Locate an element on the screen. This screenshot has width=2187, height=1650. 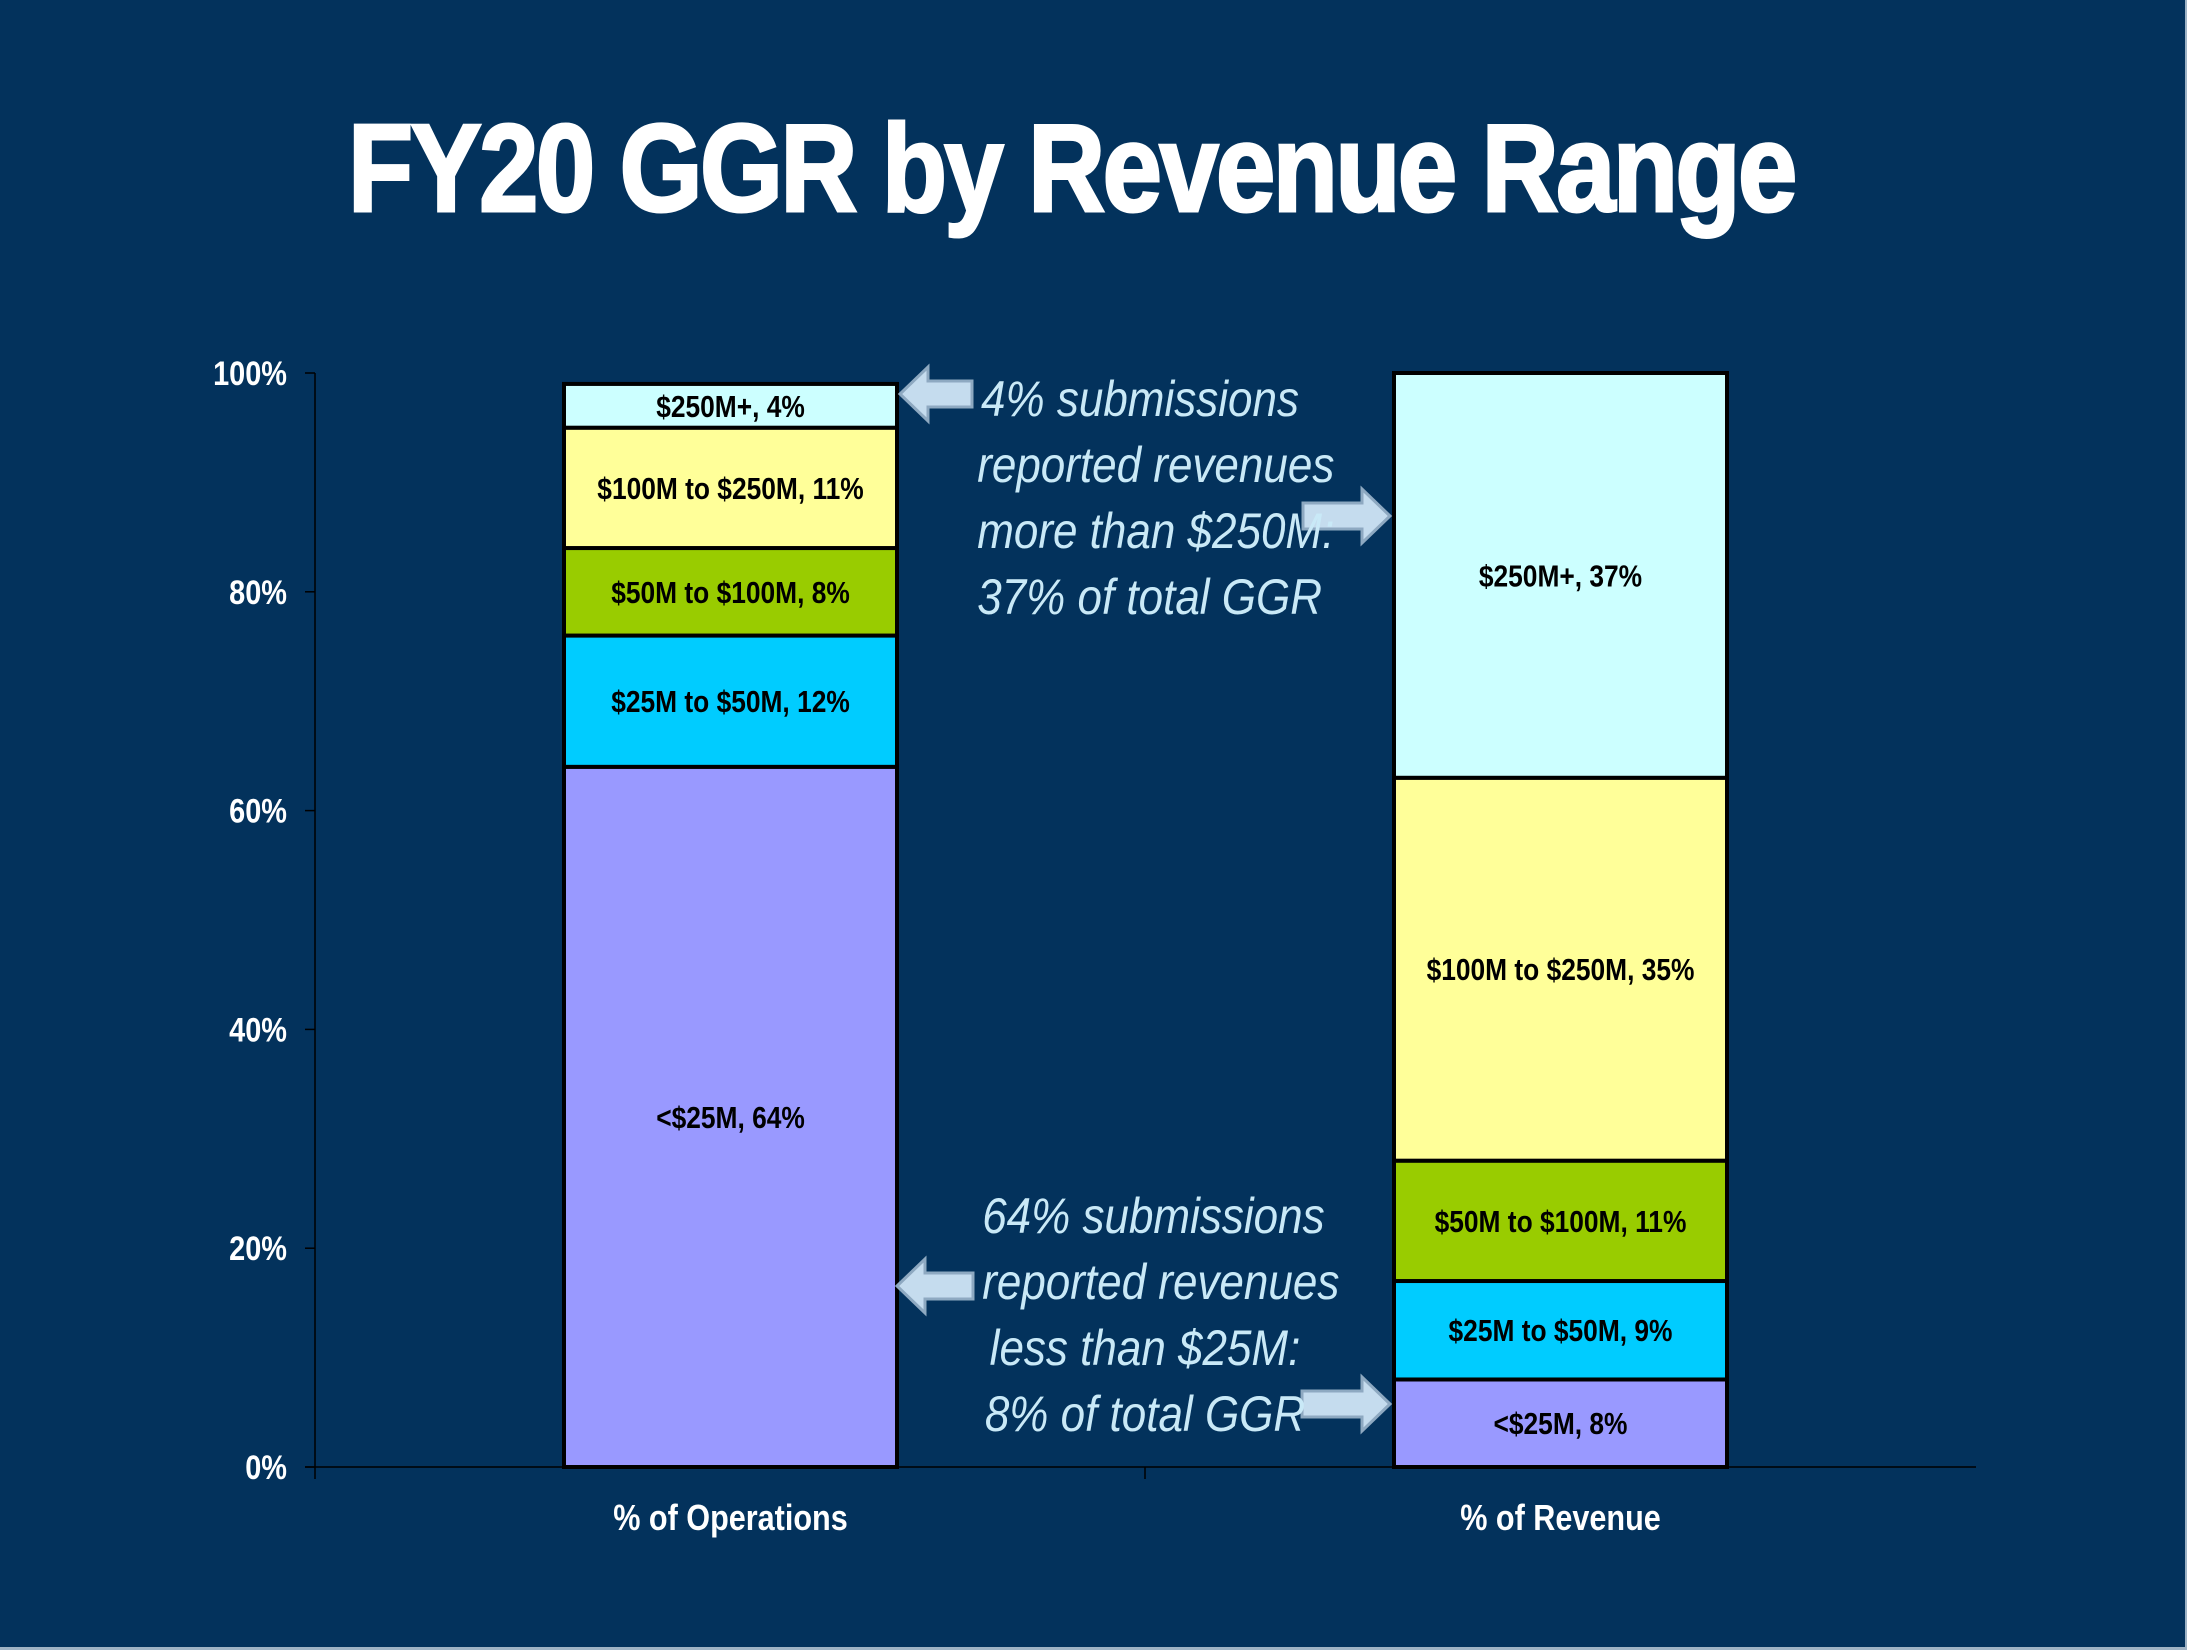
annotation-arrows is located at coordinates (1143, 899).